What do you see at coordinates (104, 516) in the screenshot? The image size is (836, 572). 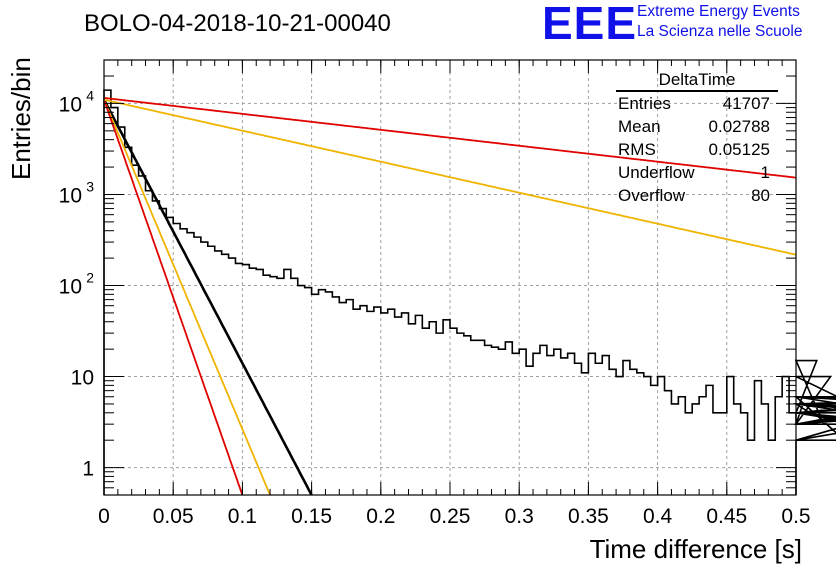 I see `x-tick-label: 0` at bounding box center [104, 516].